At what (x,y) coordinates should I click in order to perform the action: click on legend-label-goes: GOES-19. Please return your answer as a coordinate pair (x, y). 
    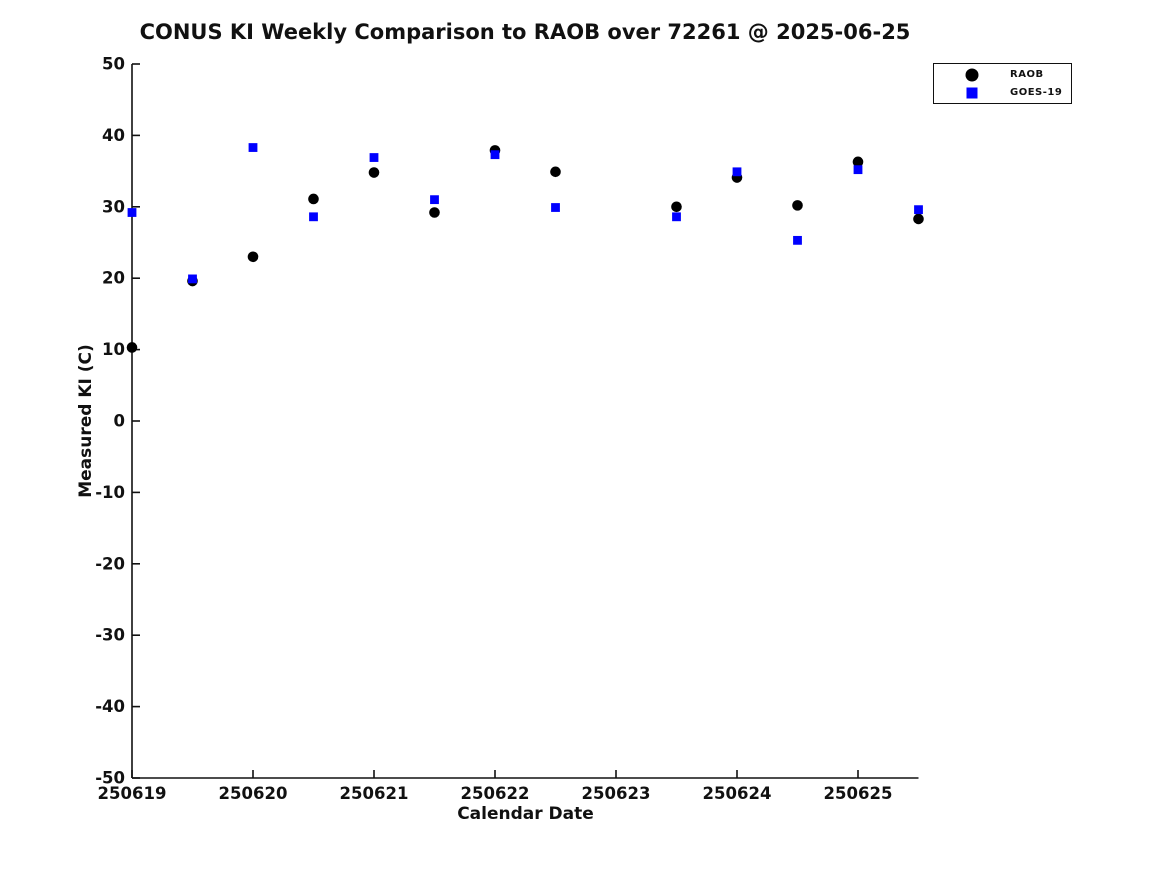
    Looking at the image, I should click on (1036, 92).